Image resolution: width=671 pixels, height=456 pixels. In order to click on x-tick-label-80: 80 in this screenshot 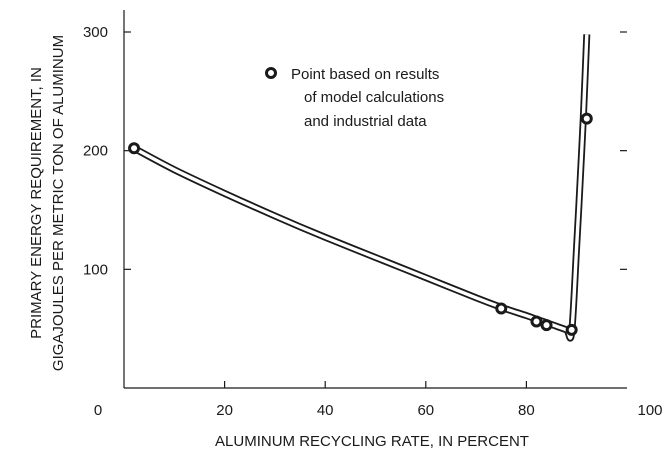, I will do `click(526, 410)`.